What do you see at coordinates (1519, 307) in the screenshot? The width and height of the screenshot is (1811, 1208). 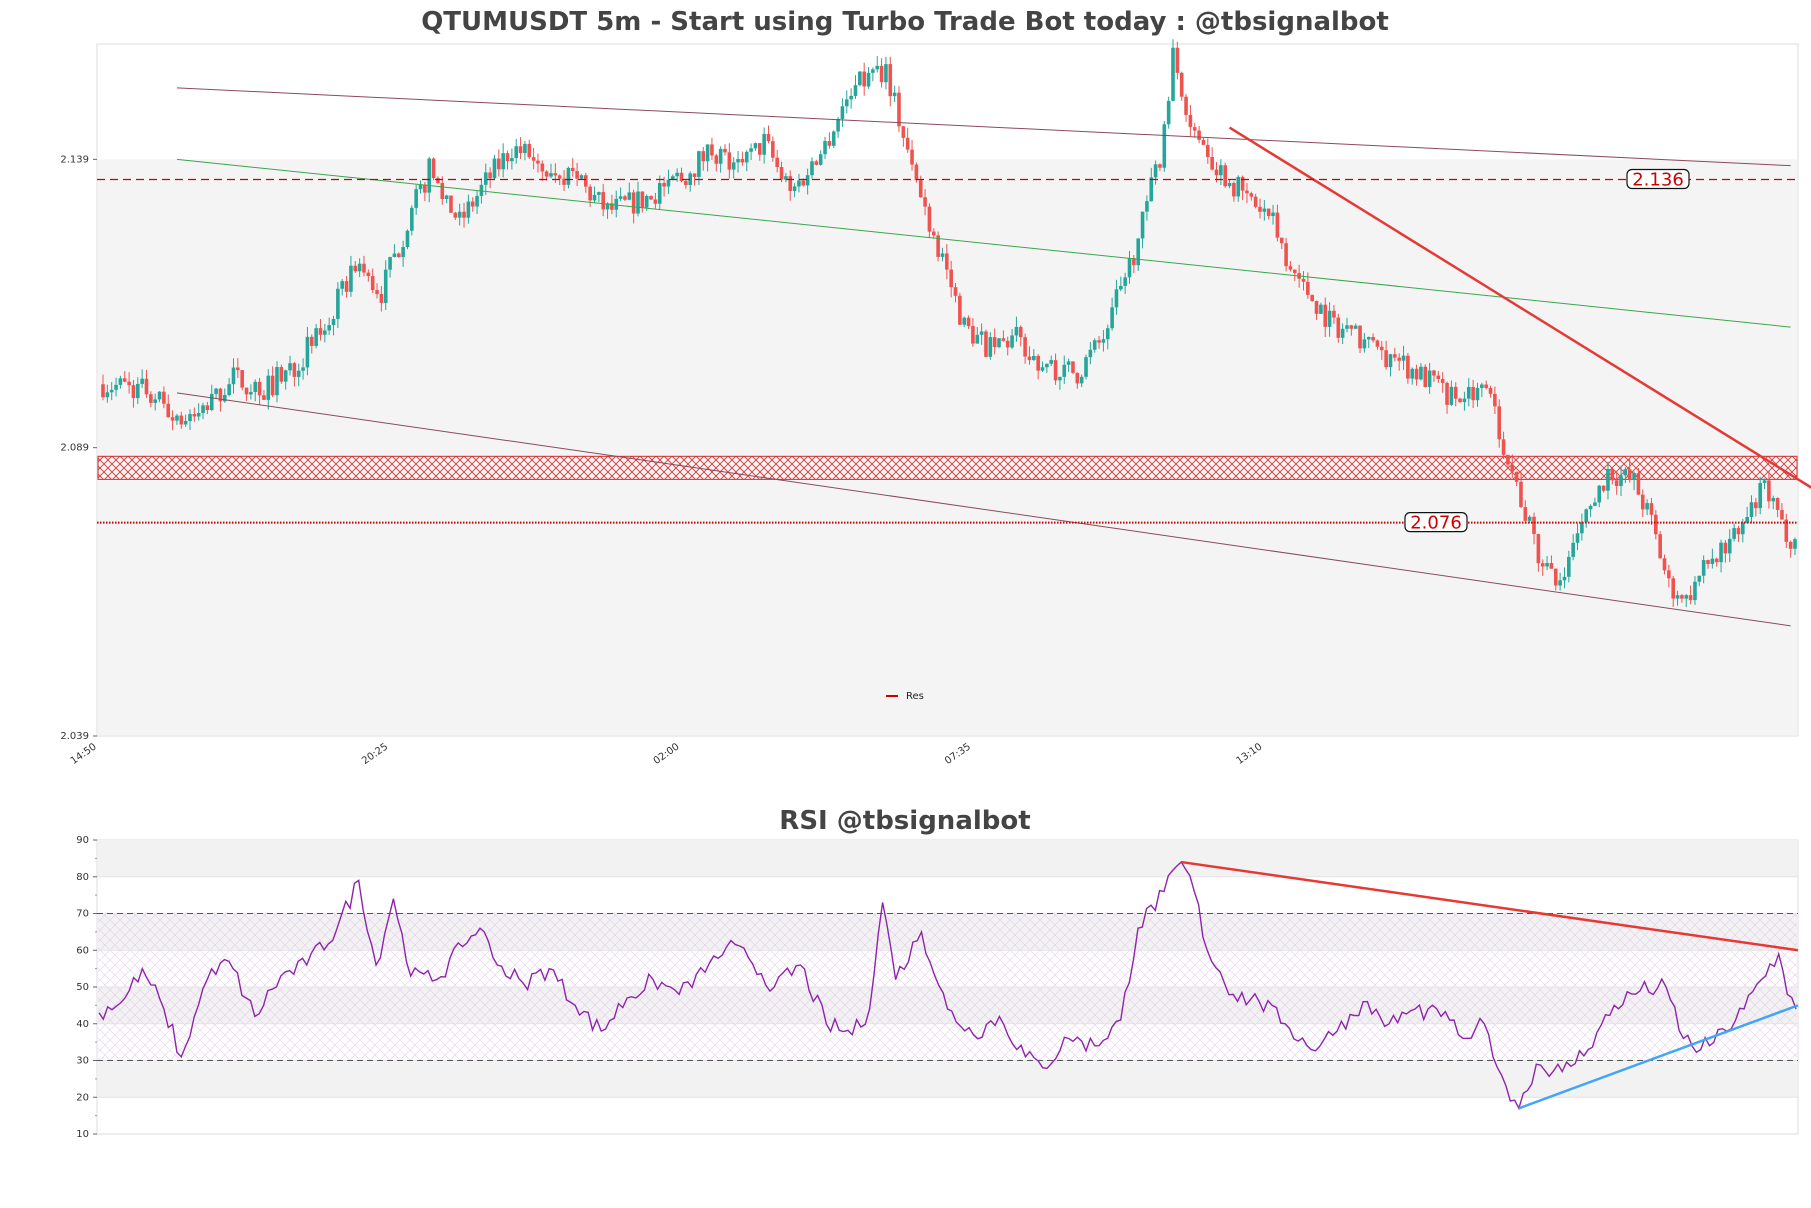 I see `resistance-trendline` at bounding box center [1519, 307].